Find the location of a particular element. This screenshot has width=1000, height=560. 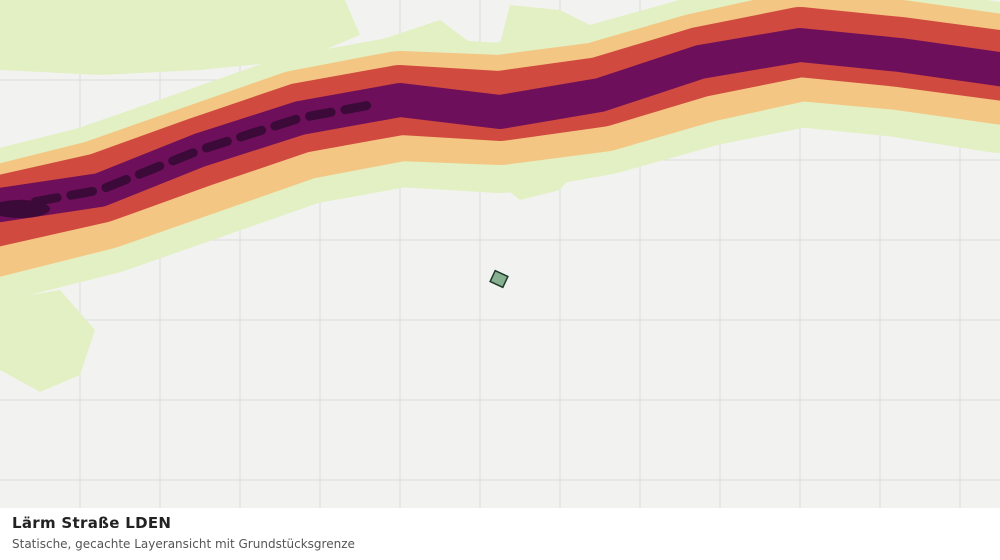

noise-zone-extreme is located at coordinates (187, 156).